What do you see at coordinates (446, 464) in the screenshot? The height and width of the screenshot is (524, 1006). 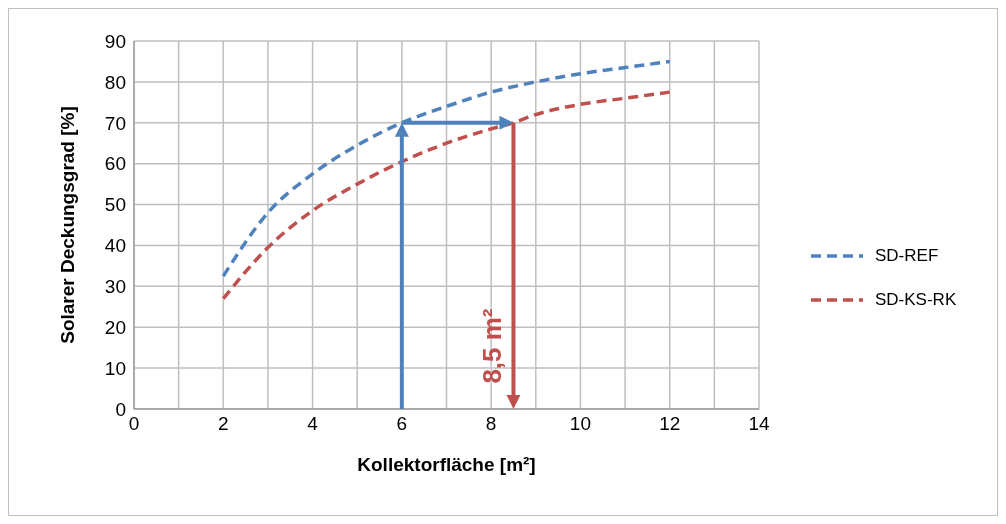 I see `x-axis-title: Kollektorfläche [m²]` at bounding box center [446, 464].